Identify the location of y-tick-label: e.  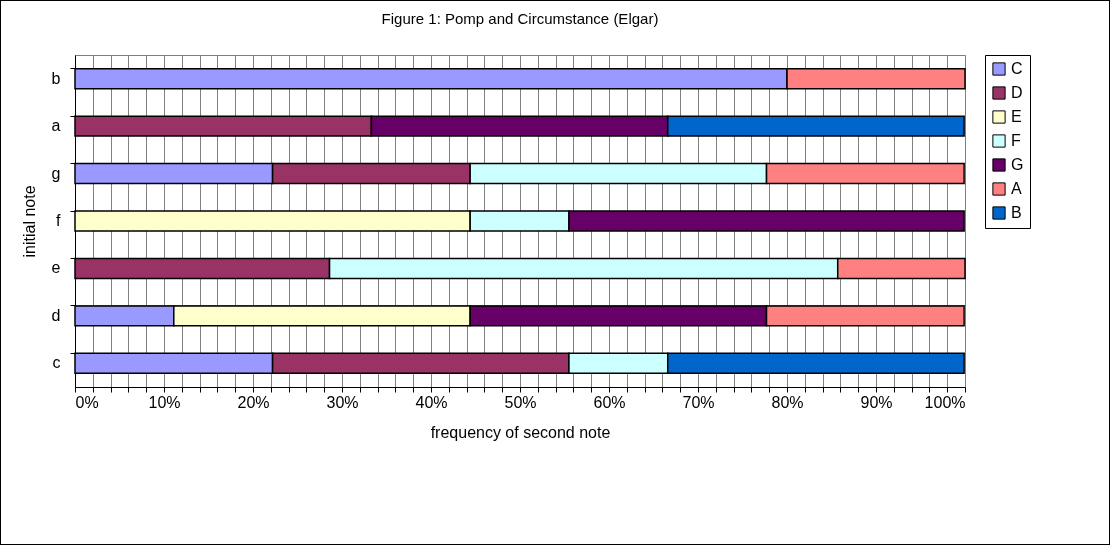
(56, 268).